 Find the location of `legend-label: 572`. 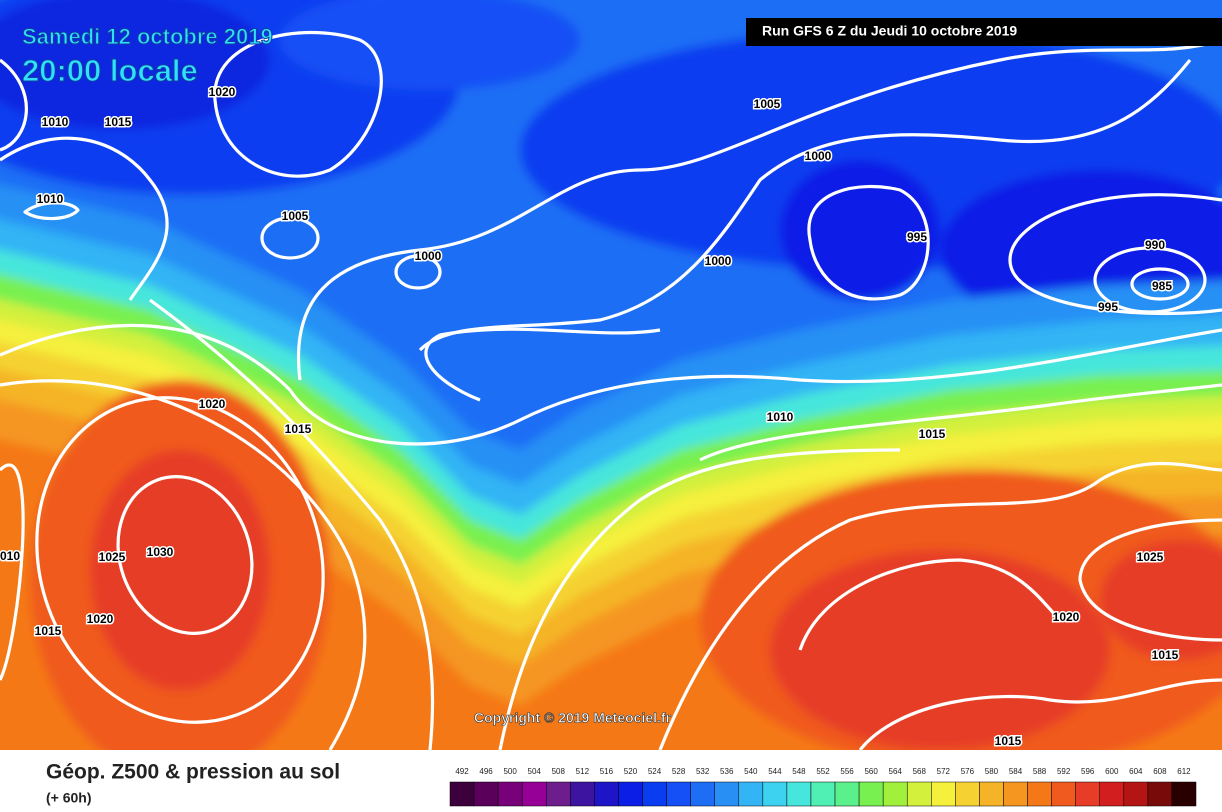

legend-label: 572 is located at coordinates (944, 771).